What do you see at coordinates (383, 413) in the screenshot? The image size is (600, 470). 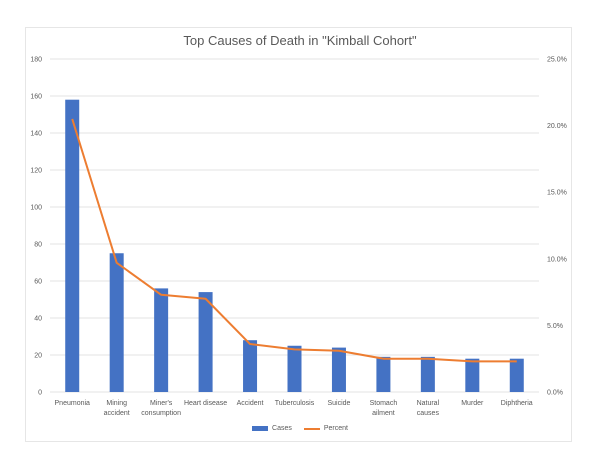 I see `x-axis-label: ailment` at bounding box center [383, 413].